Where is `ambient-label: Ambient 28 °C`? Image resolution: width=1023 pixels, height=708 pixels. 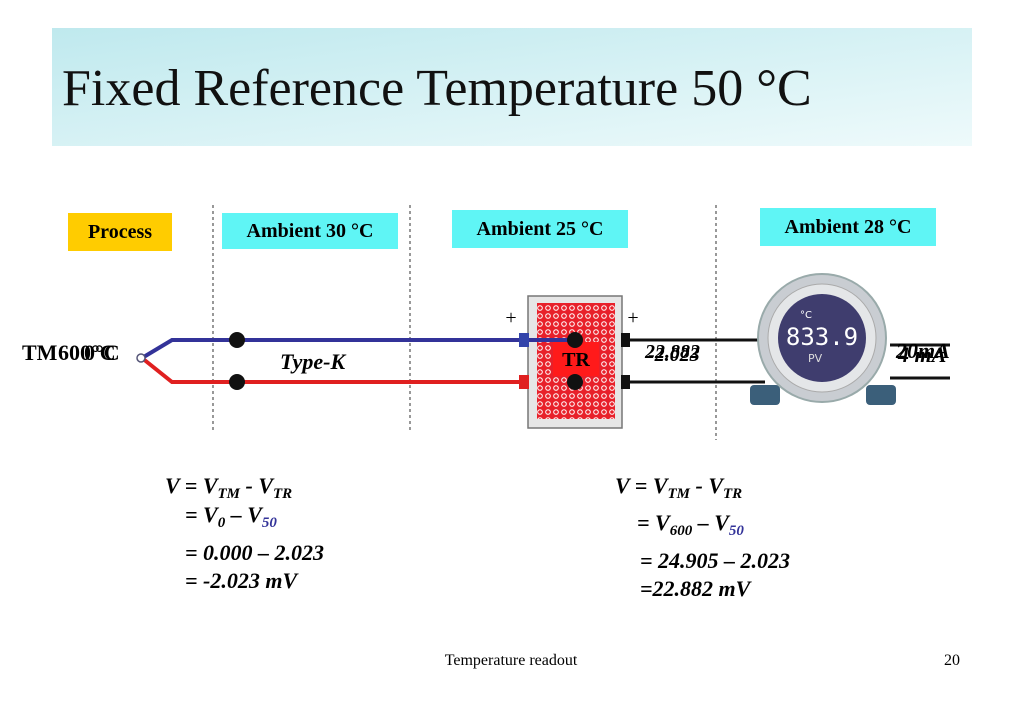
ambient-label: Ambient 28 °C is located at coordinates (848, 227).